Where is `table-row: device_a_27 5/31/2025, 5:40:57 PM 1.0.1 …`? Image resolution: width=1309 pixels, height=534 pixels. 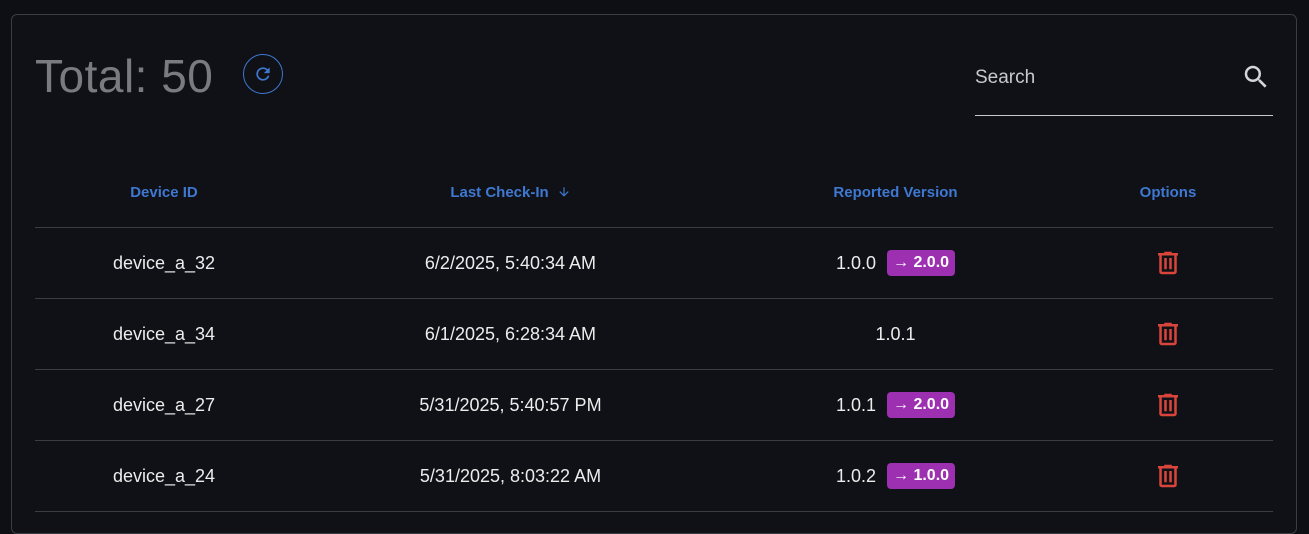
table-row: device_a_27 5/31/2025, 5:40:57 PM 1.0.1 … is located at coordinates (654, 405).